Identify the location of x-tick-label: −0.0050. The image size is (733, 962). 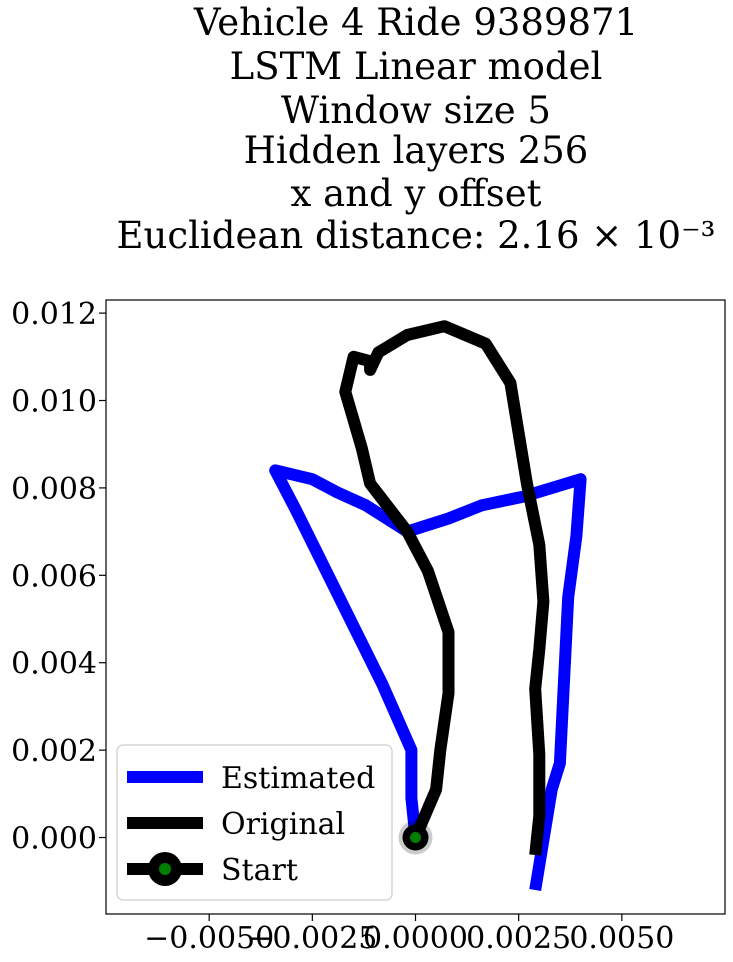
(209, 938).